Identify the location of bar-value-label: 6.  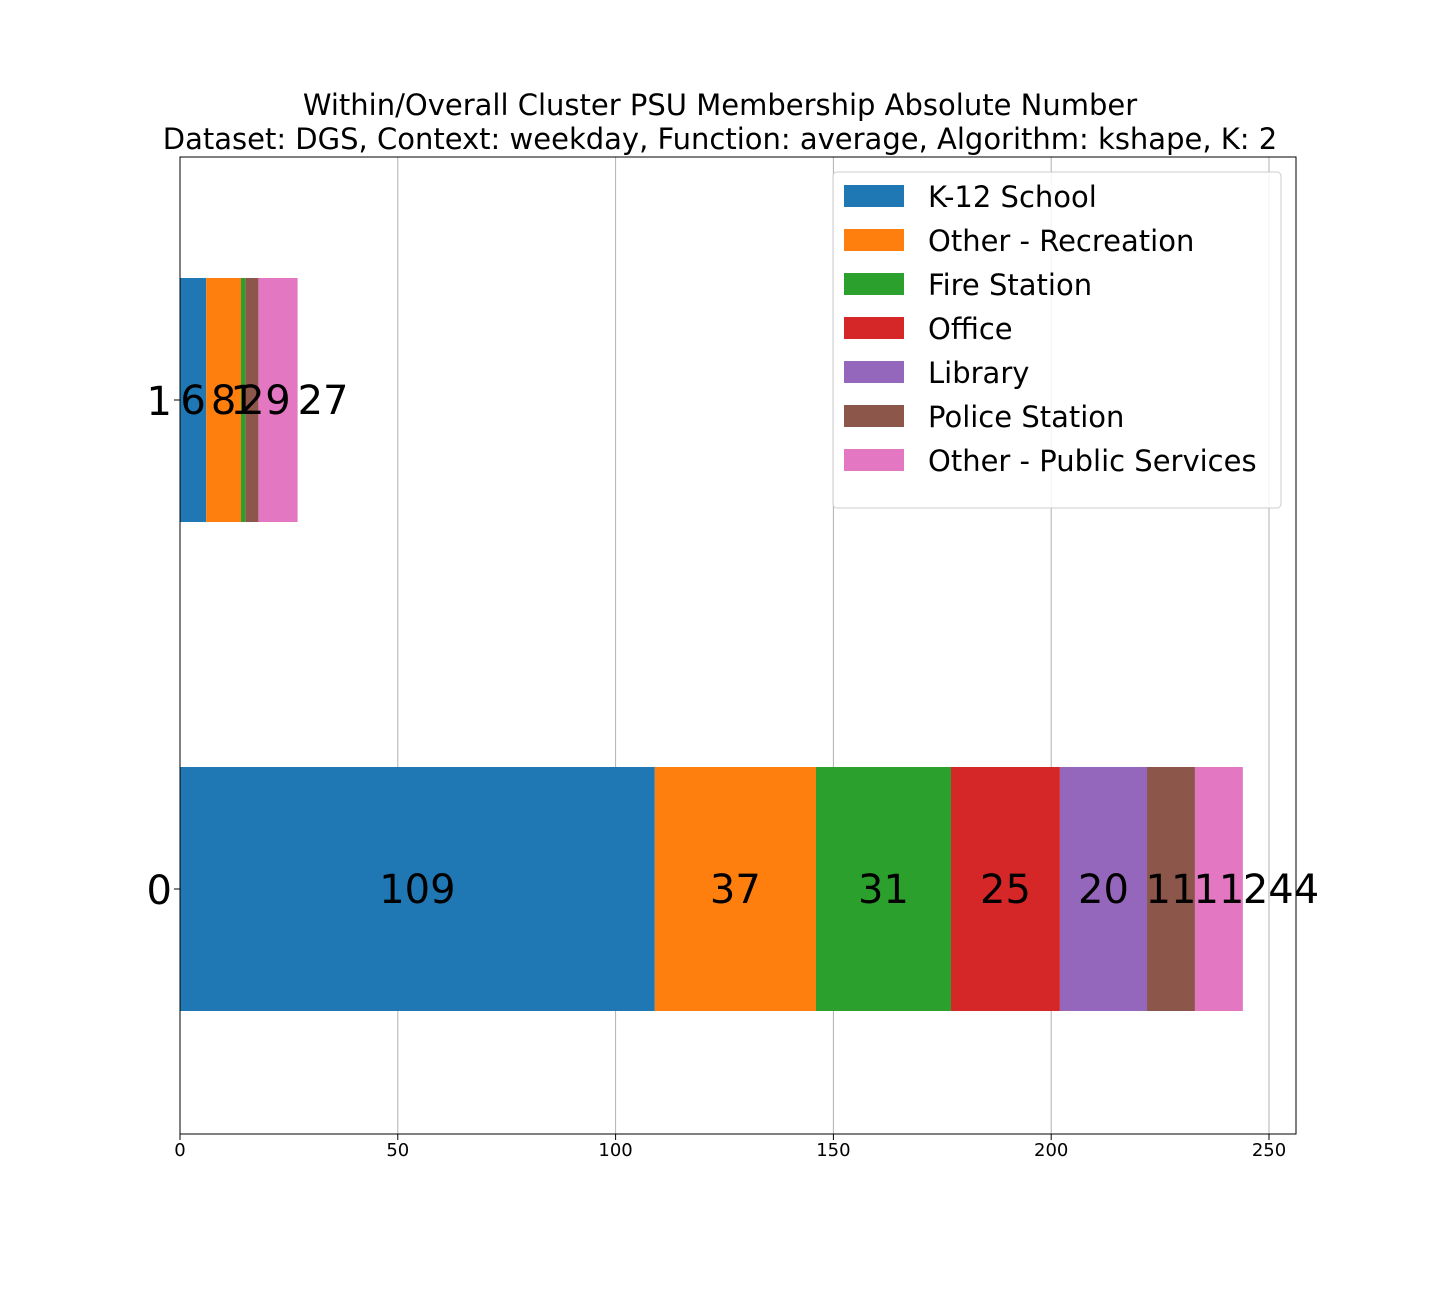
(192, 401).